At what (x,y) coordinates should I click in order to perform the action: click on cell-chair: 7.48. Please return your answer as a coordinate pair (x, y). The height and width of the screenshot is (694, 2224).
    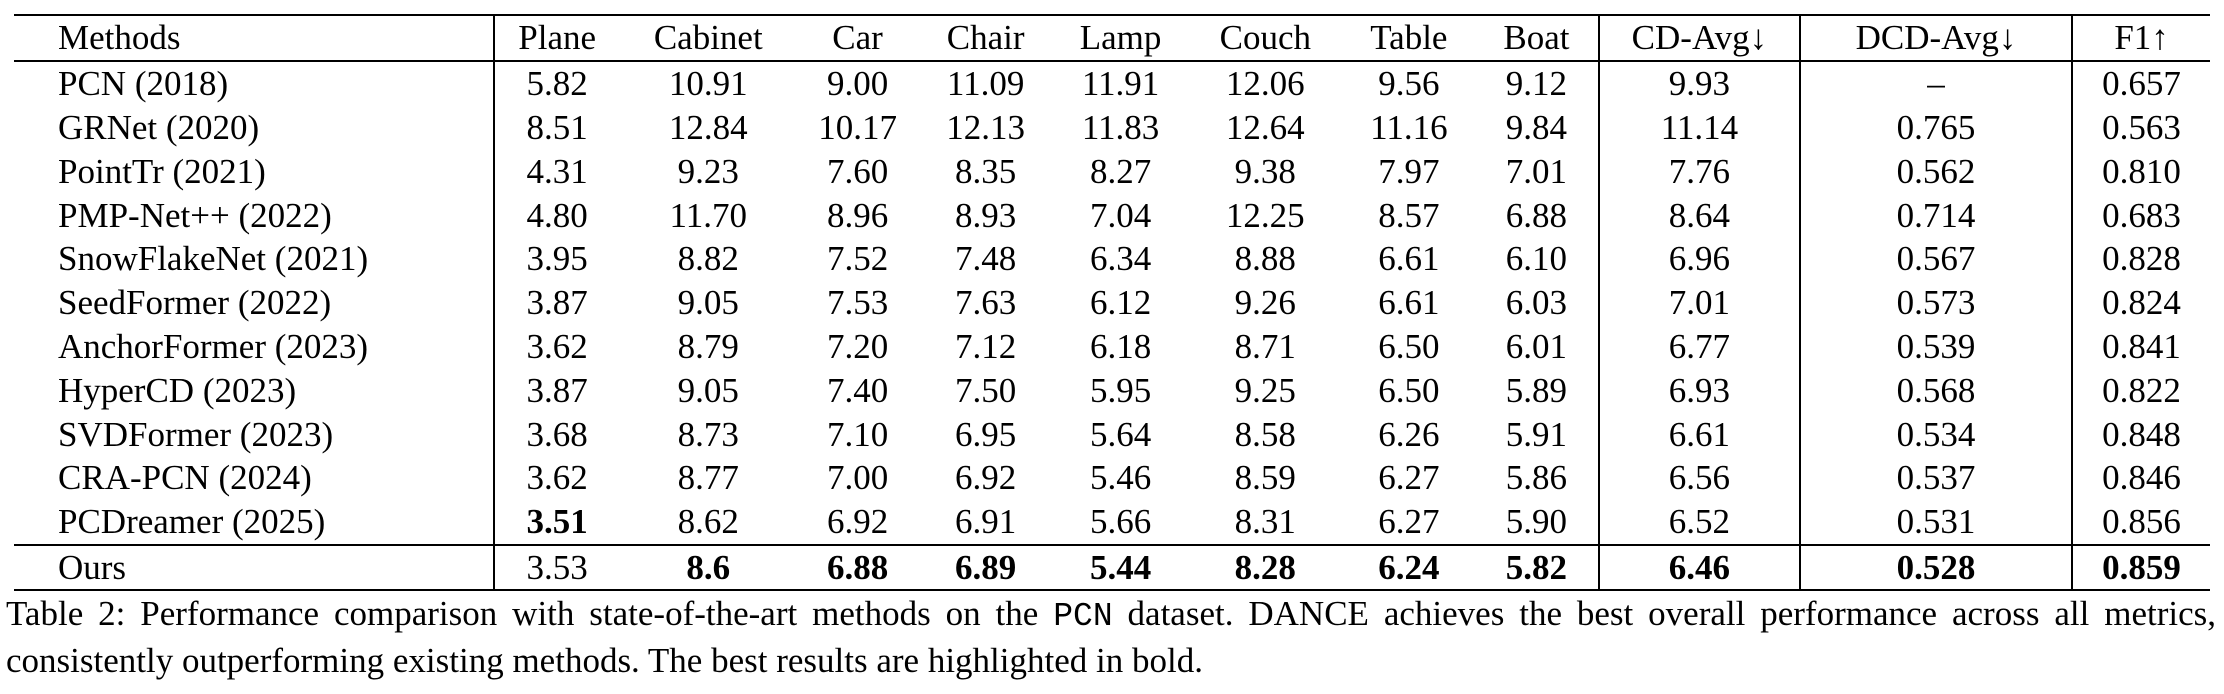
    Looking at the image, I should click on (986, 259).